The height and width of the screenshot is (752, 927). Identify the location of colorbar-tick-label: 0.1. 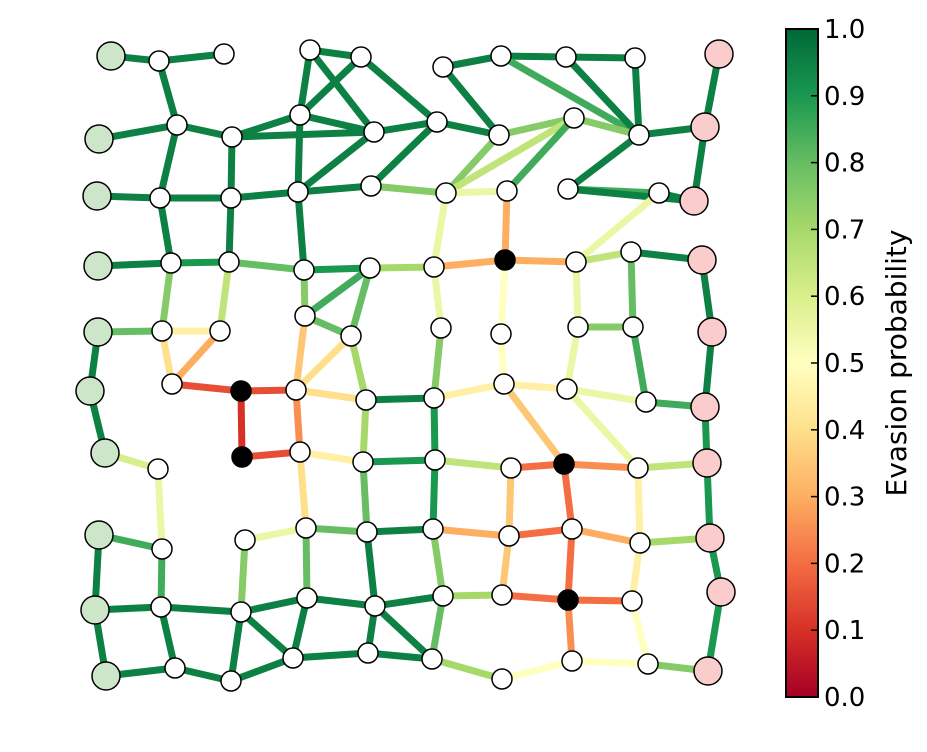
(844, 631).